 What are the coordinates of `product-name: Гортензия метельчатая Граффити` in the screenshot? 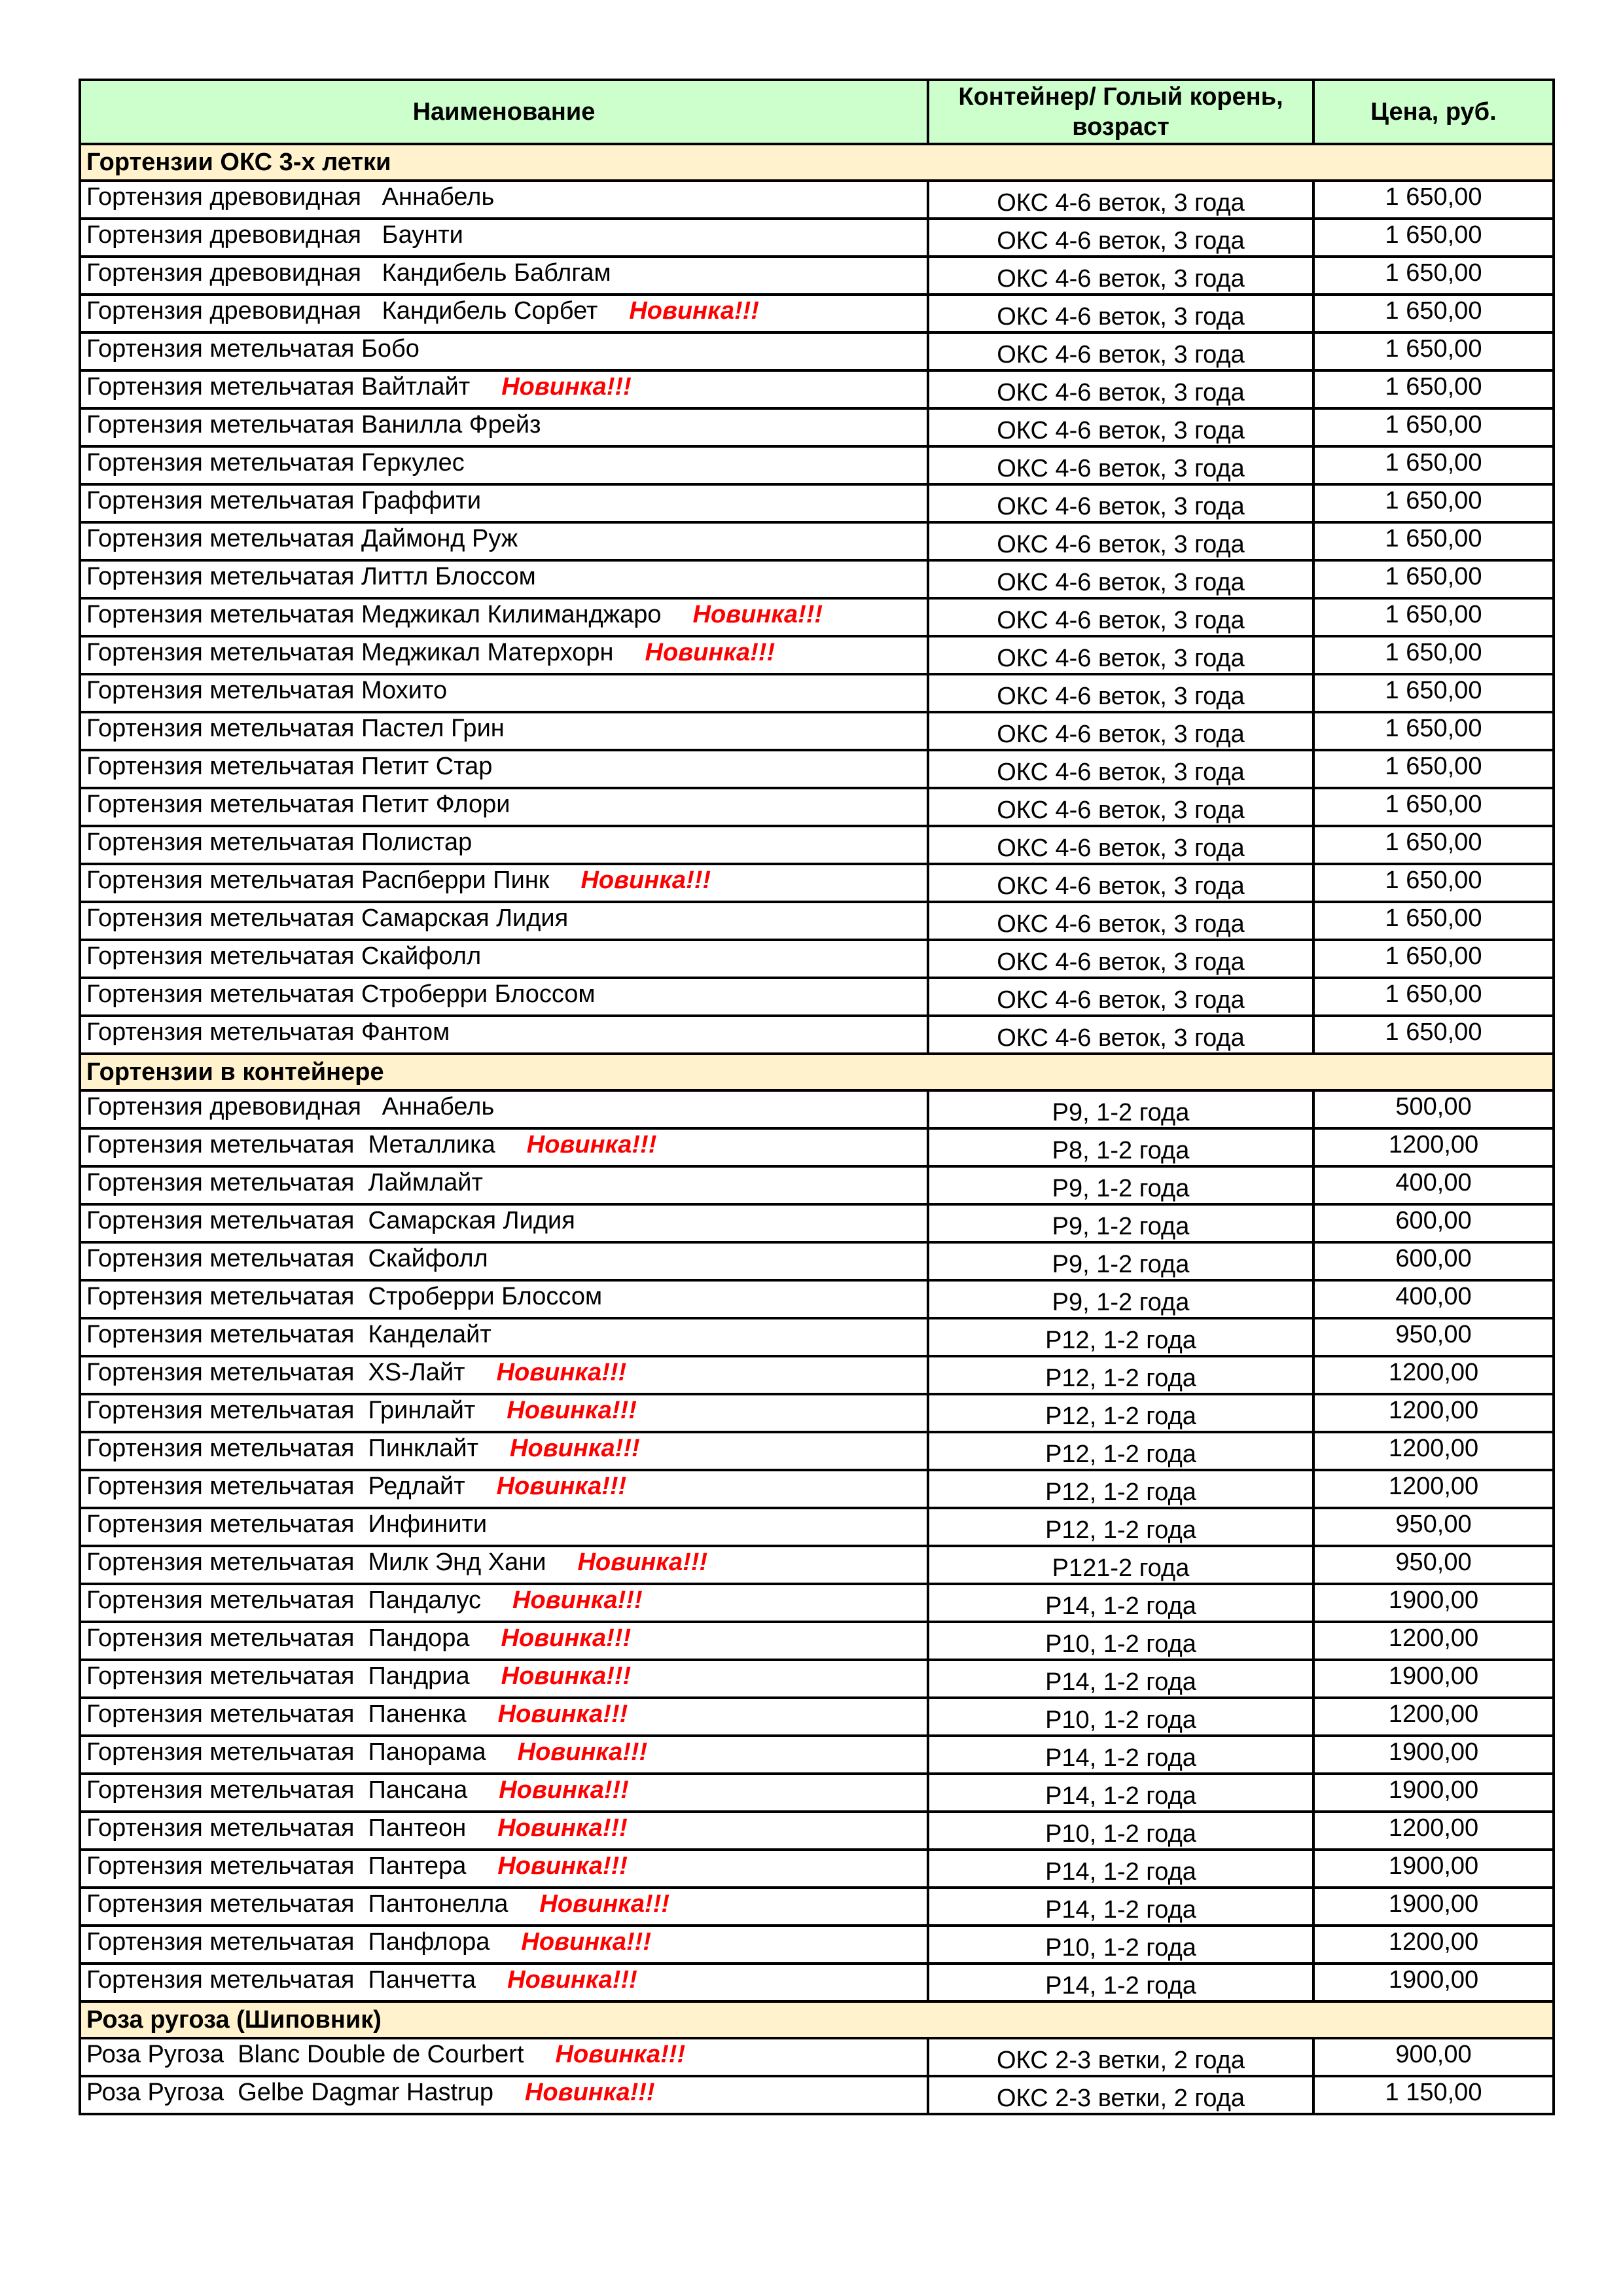 It's located at (284, 501).